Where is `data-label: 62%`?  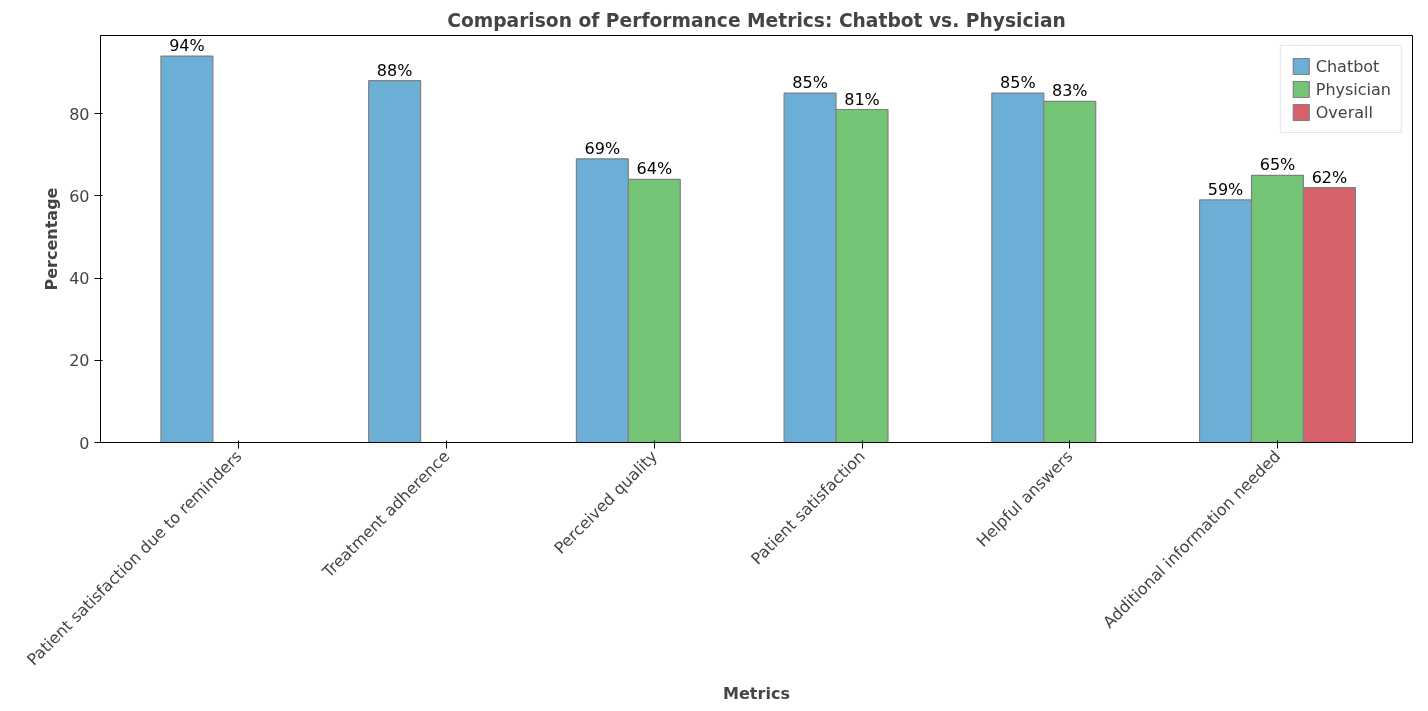 data-label: 62% is located at coordinates (1329, 177).